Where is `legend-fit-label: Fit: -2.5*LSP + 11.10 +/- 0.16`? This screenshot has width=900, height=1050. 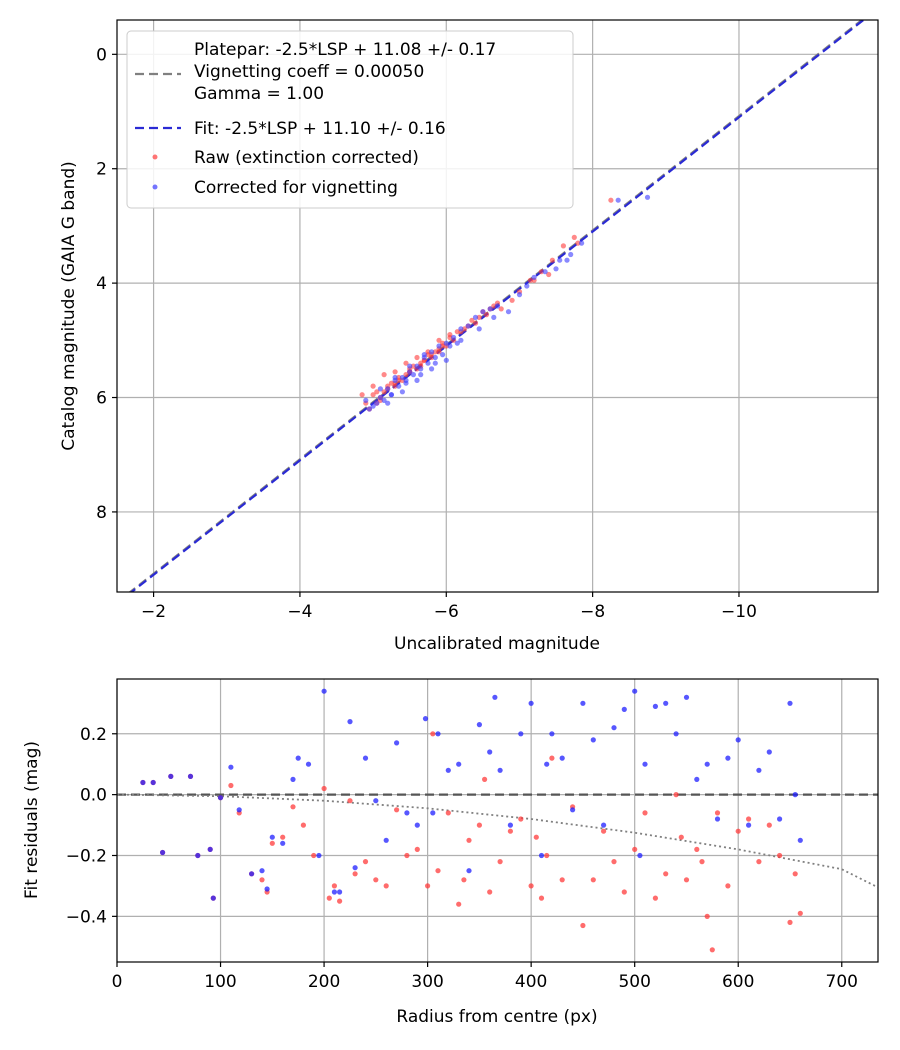 legend-fit-label: Fit: -2.5*LSP + 11.10 +/- 0.16 is located at coordinates (320, 129).